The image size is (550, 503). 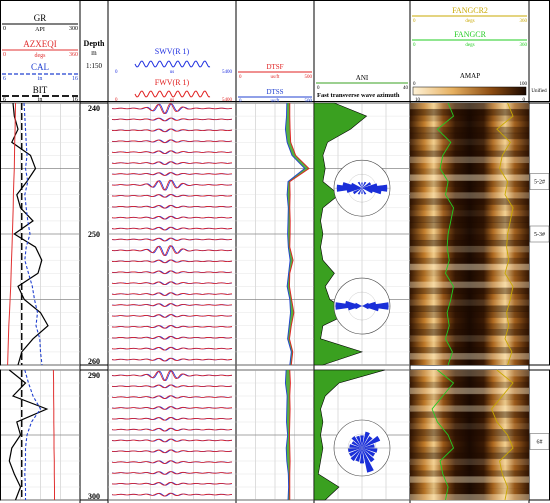 What do you see at coordinates (469, 91) in the screenshot?
I see `amap-colorbar` at bounding box center [469, 91].